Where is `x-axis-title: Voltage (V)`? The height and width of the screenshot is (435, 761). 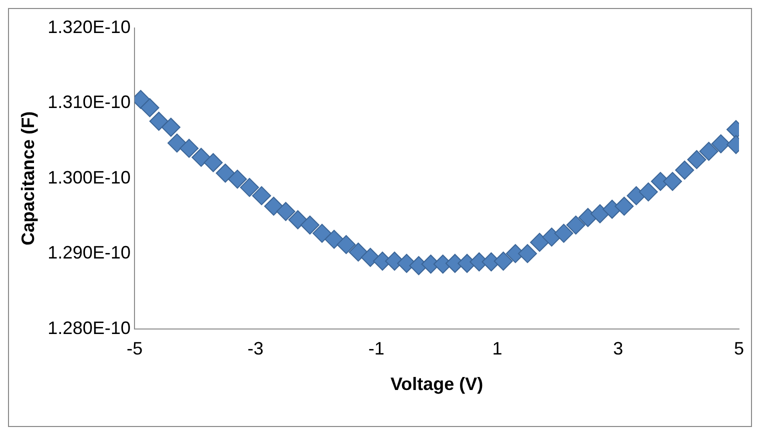
x-axis-title: Voltage (V) is located at coordinates (437, 384).